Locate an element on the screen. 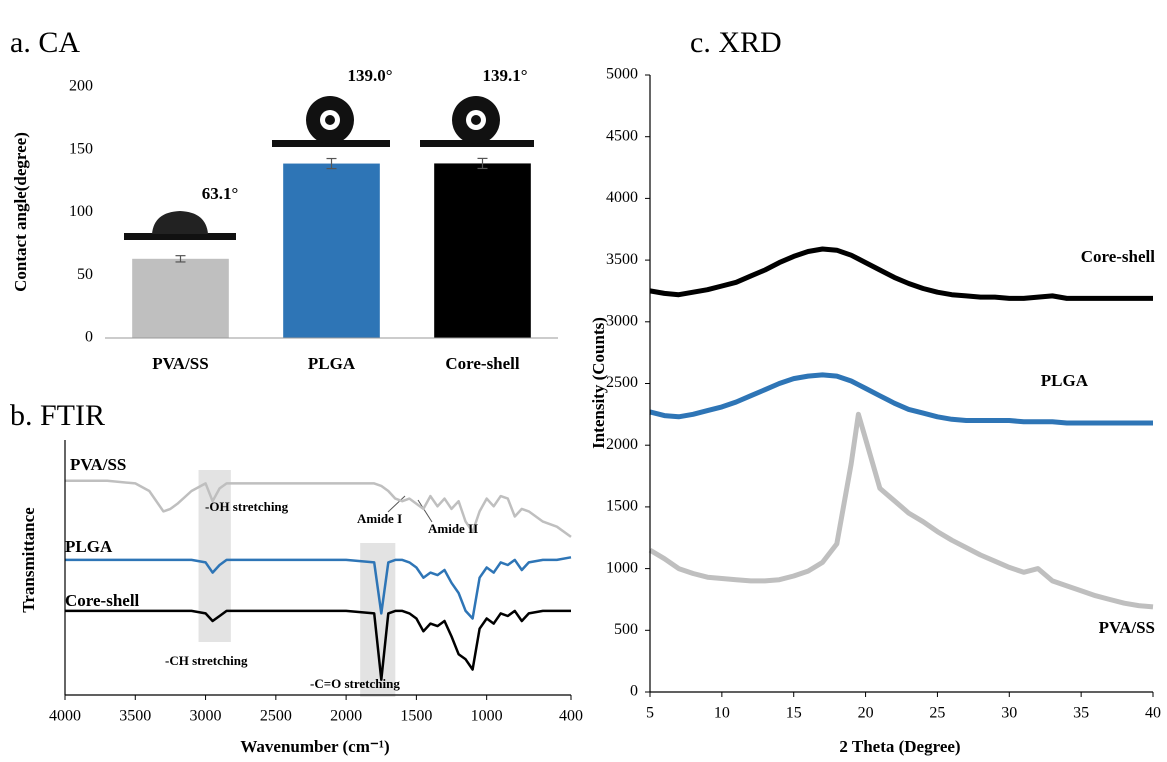  x-tick-label: PVA/SS is located at coordinates (180, 363).